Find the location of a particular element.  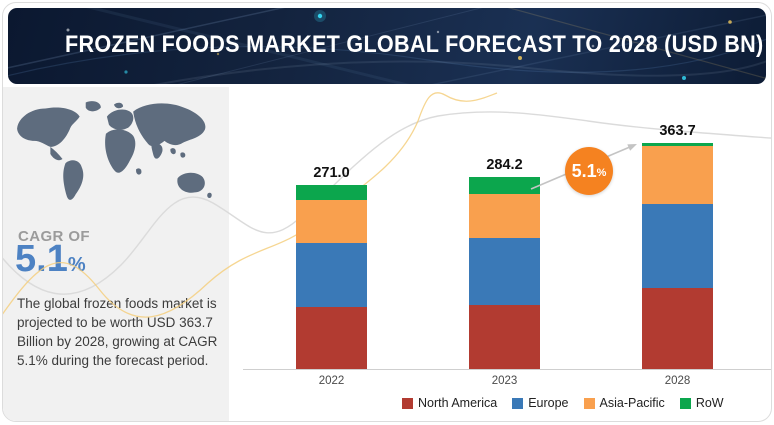

x-axis-line is located at coordinates (507, 369).